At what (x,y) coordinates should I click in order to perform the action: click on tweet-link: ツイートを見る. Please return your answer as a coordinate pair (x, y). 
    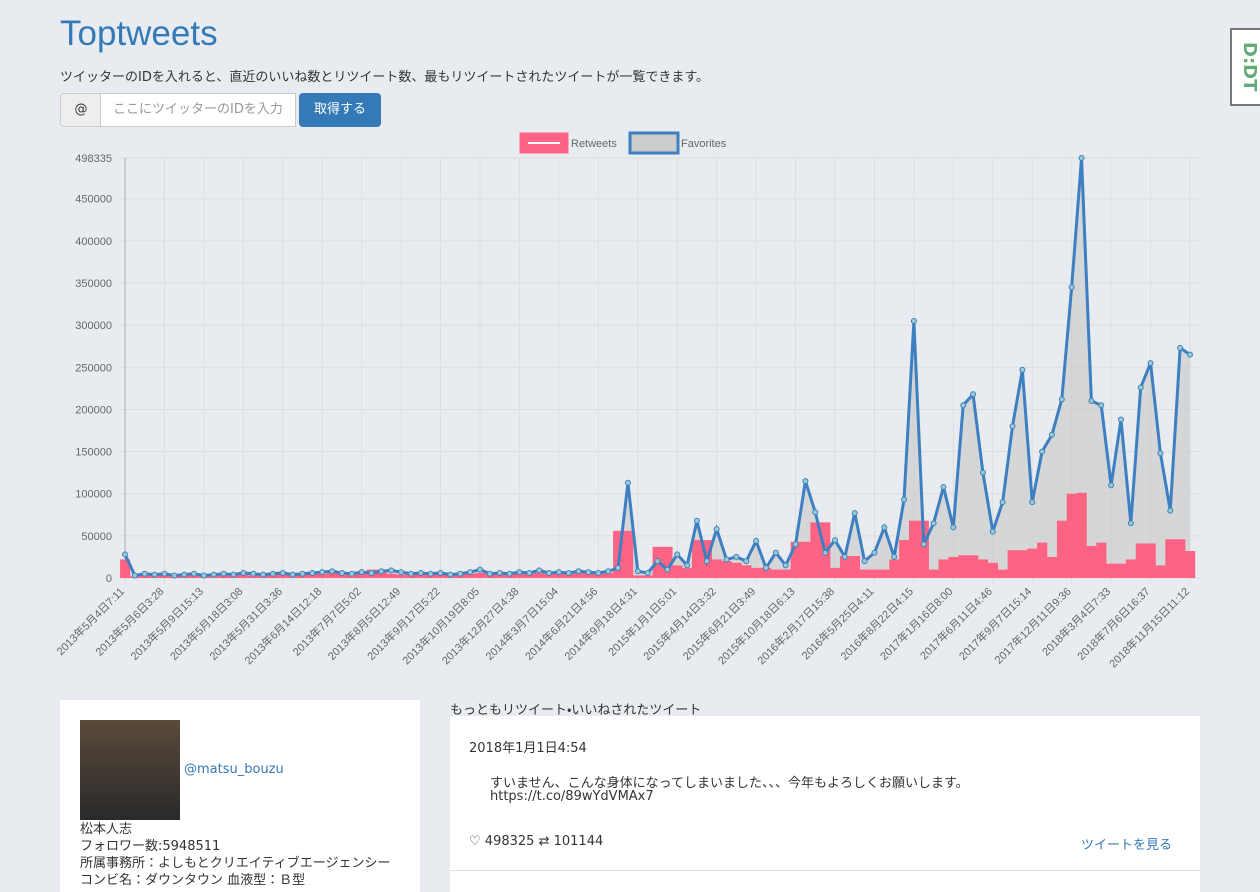
    Looking at the image, I should click on (1127, 845).